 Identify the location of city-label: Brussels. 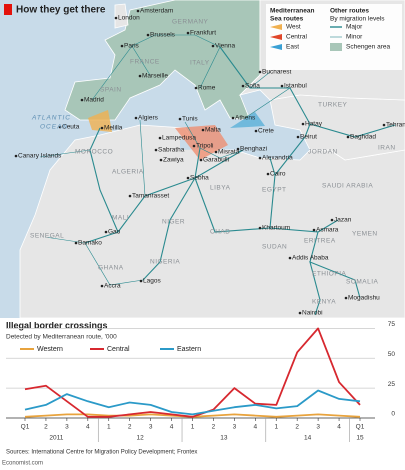
(163, 35).